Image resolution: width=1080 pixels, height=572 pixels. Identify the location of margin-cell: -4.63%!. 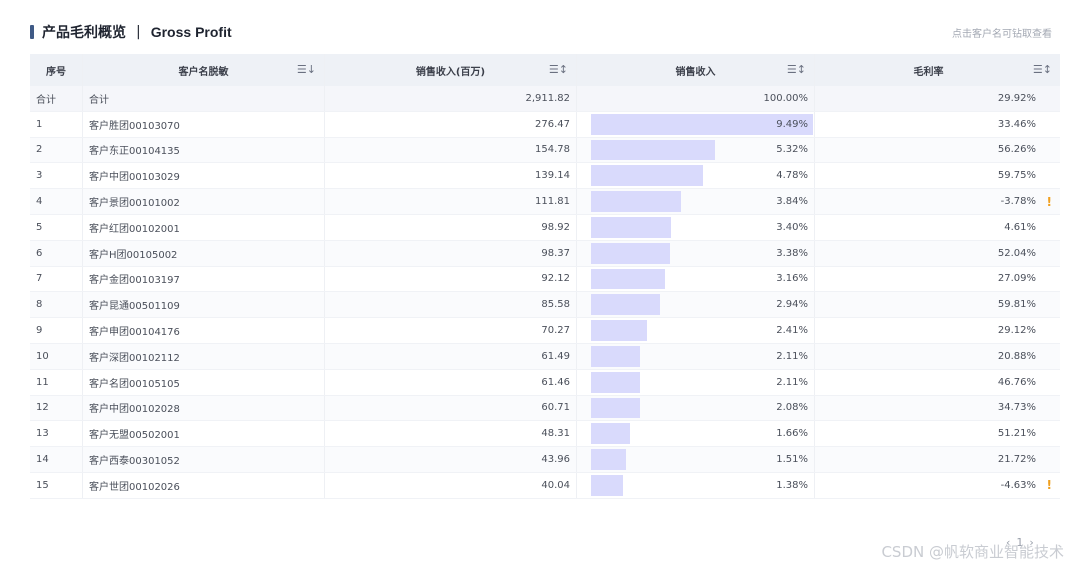
(937, 485).